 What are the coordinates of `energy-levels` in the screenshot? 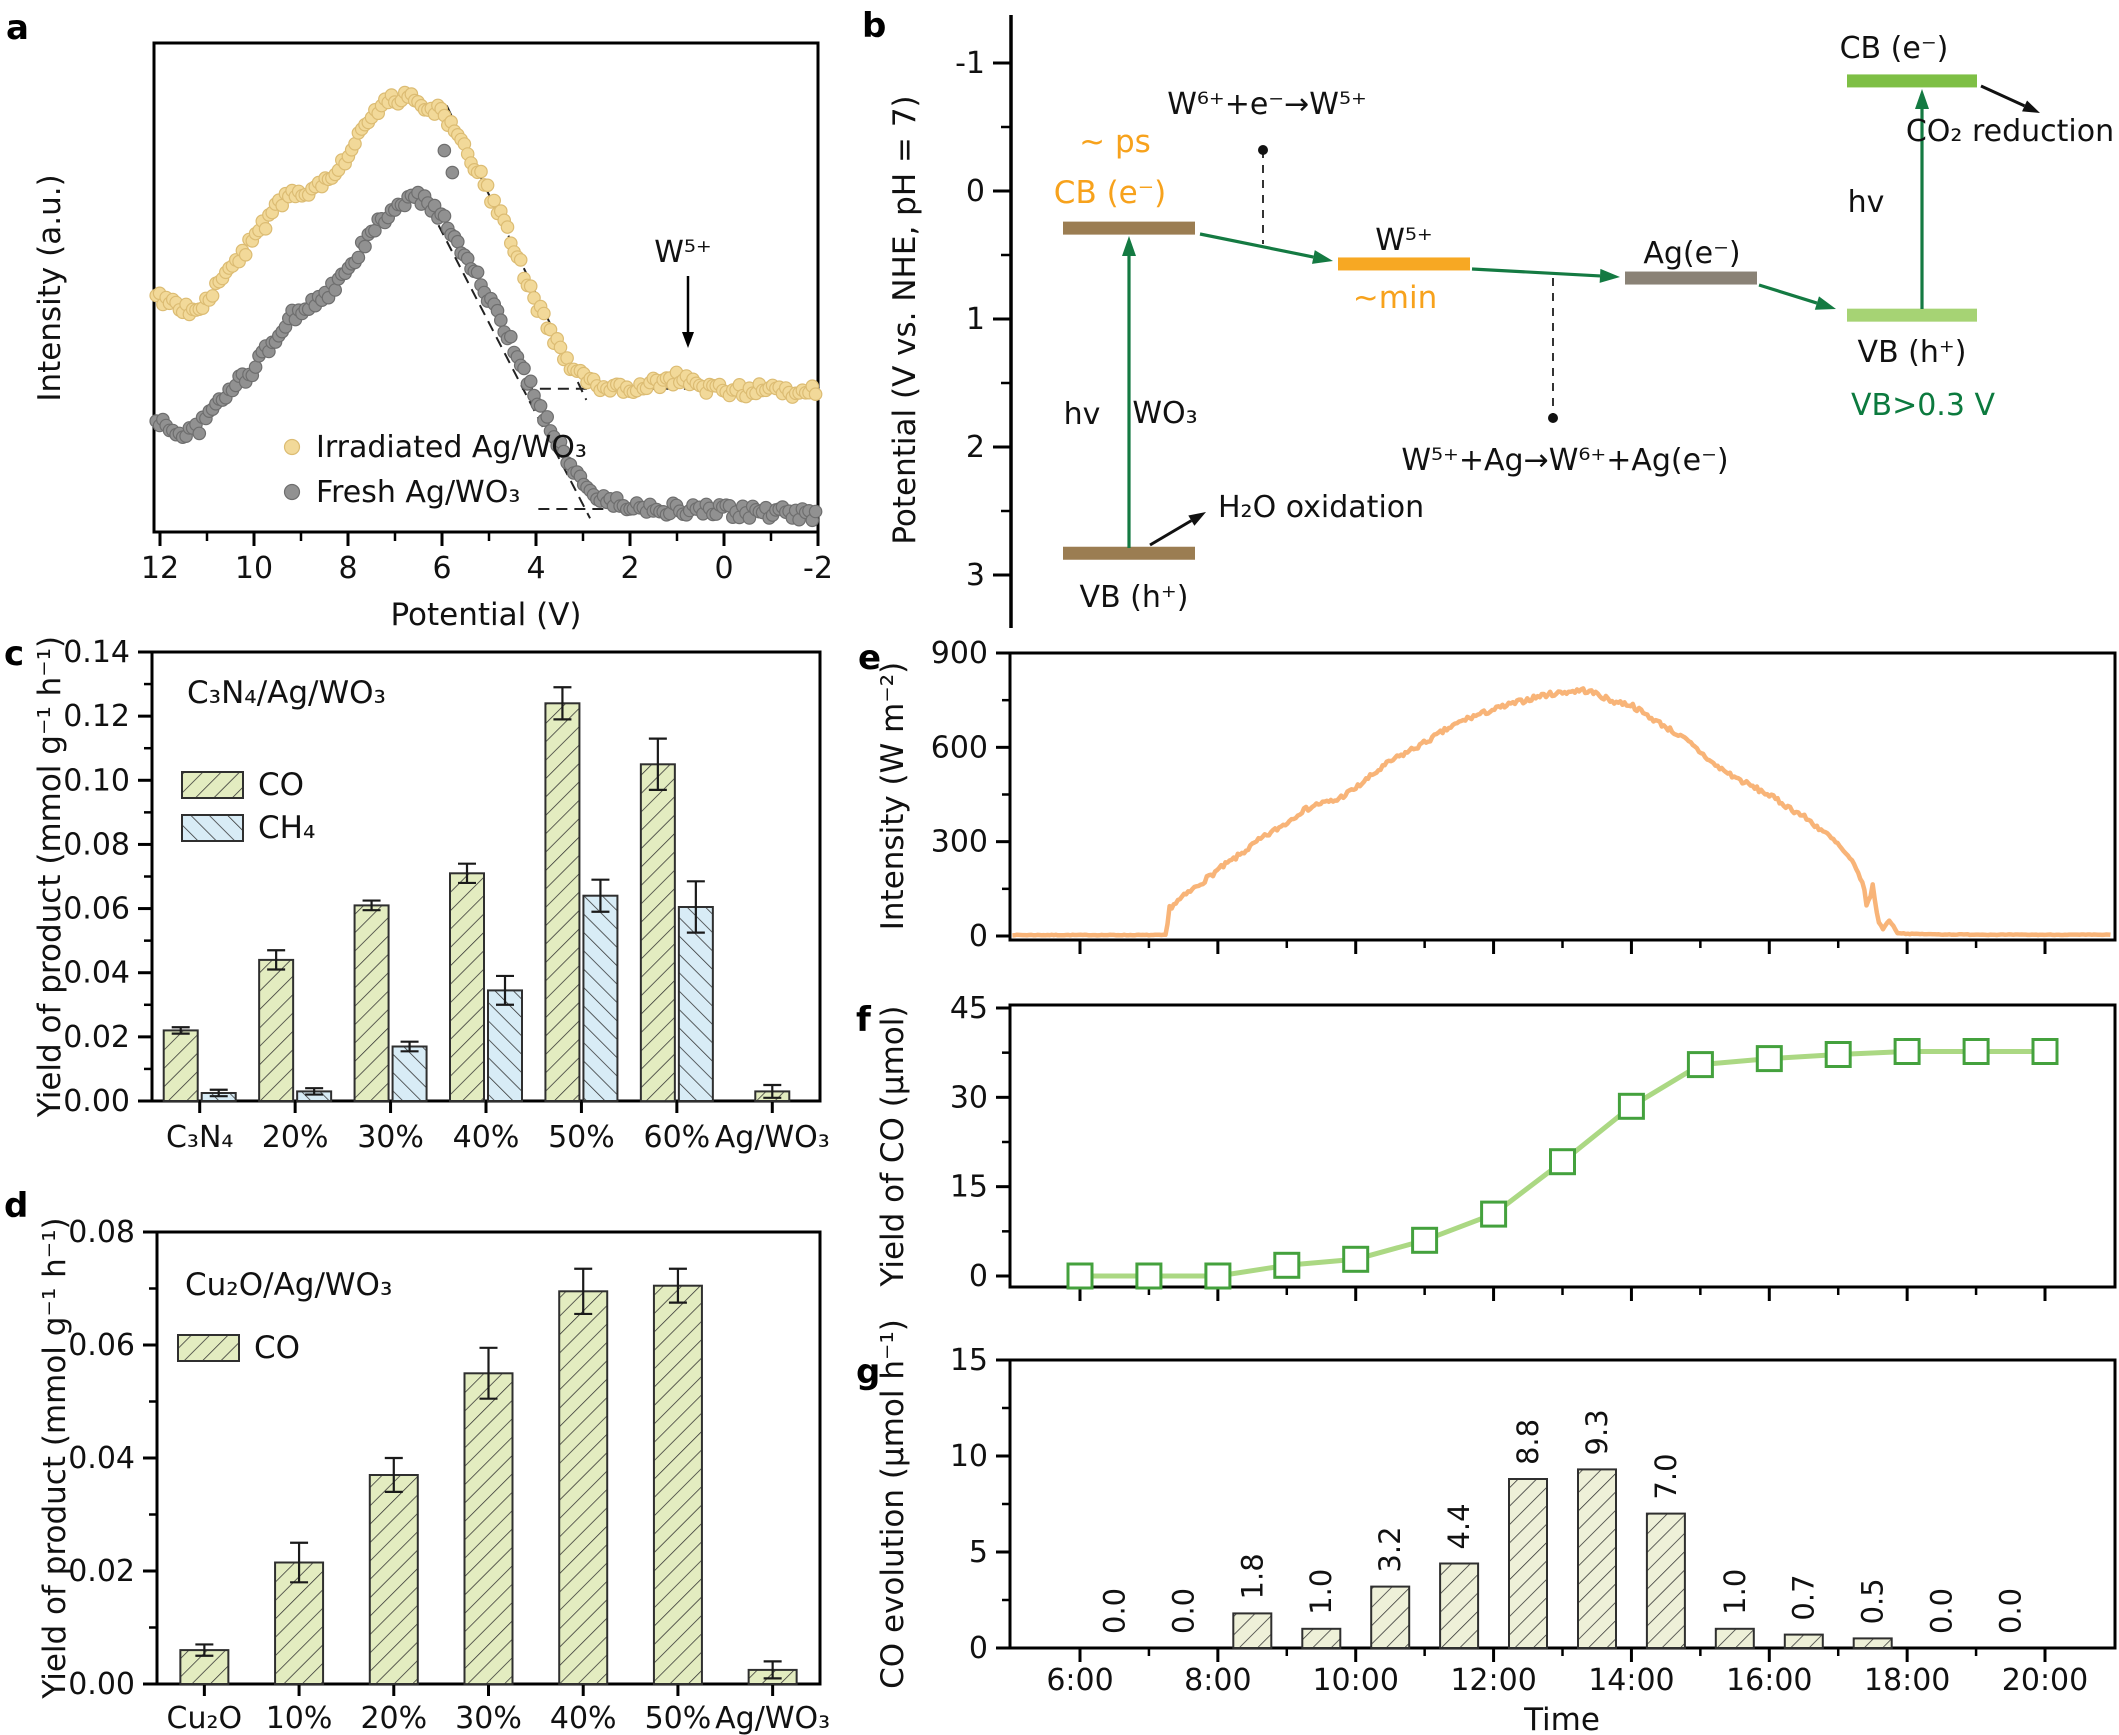 It's located at (1520, 317).